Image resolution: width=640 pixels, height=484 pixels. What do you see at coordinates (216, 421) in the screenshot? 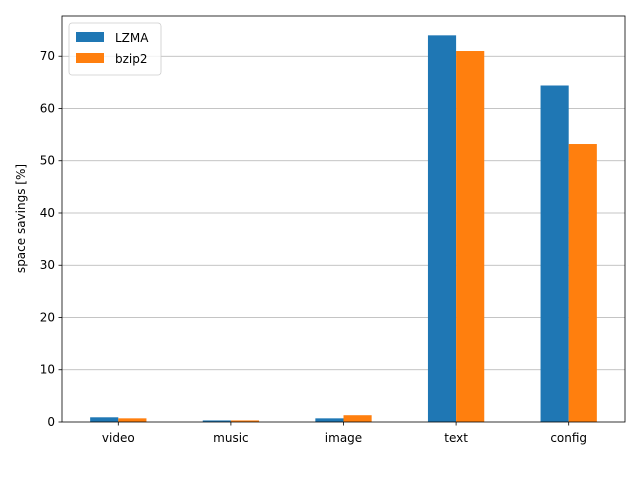
I see `bar-lzma-music` at bounding box center [216, 421].